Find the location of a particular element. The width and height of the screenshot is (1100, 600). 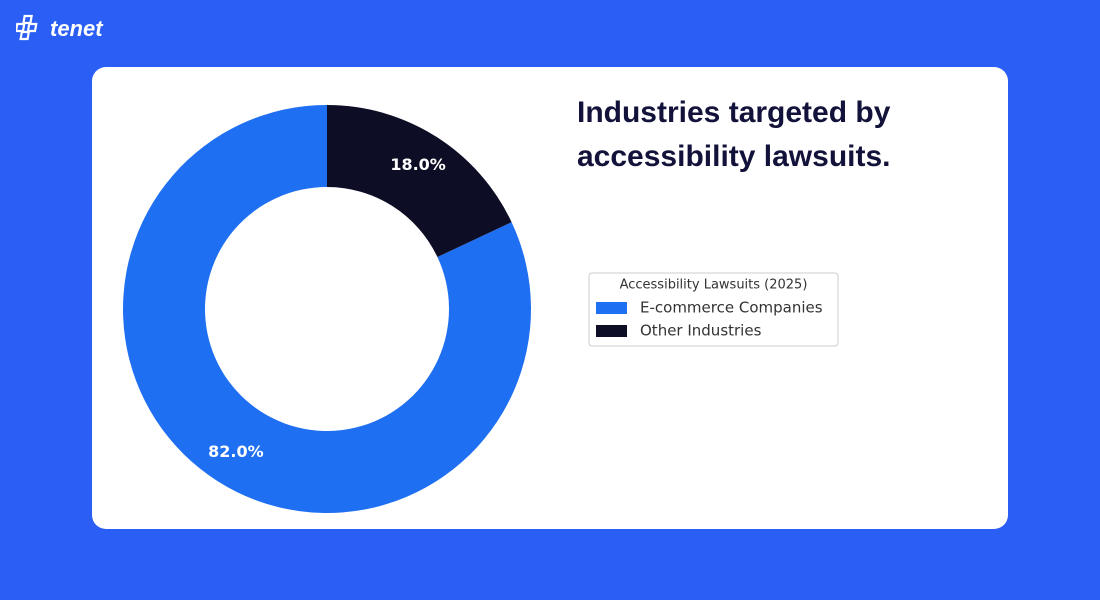

brand-name: tenet is located at coordinates (76, 28).